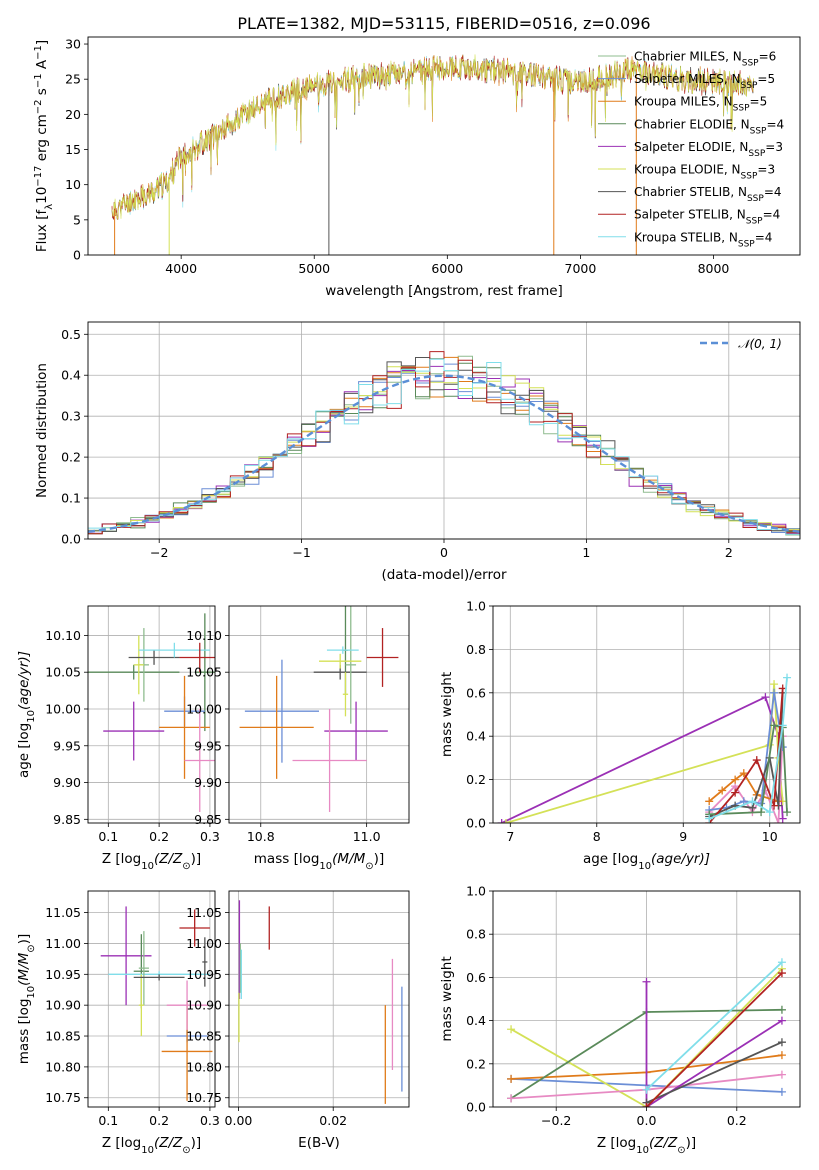 This screenshot has height=1170, width=819. I want to click on y-tick-label: 10.05, so click(63, 672).